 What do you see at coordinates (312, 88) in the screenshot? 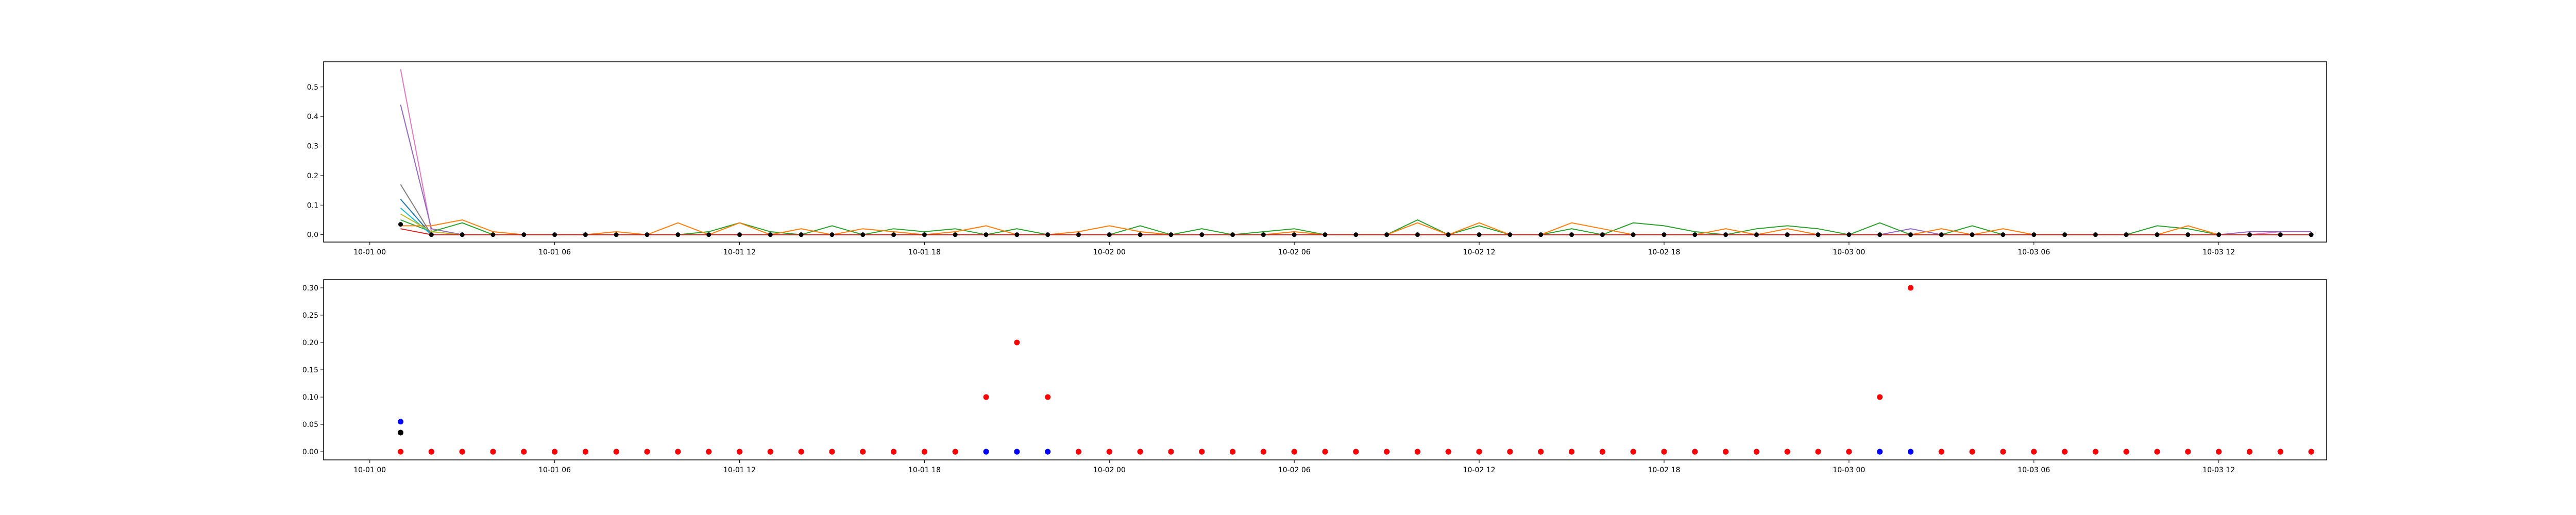
I see `y-tick-label: 0.5` at bounding box center [312, 88].